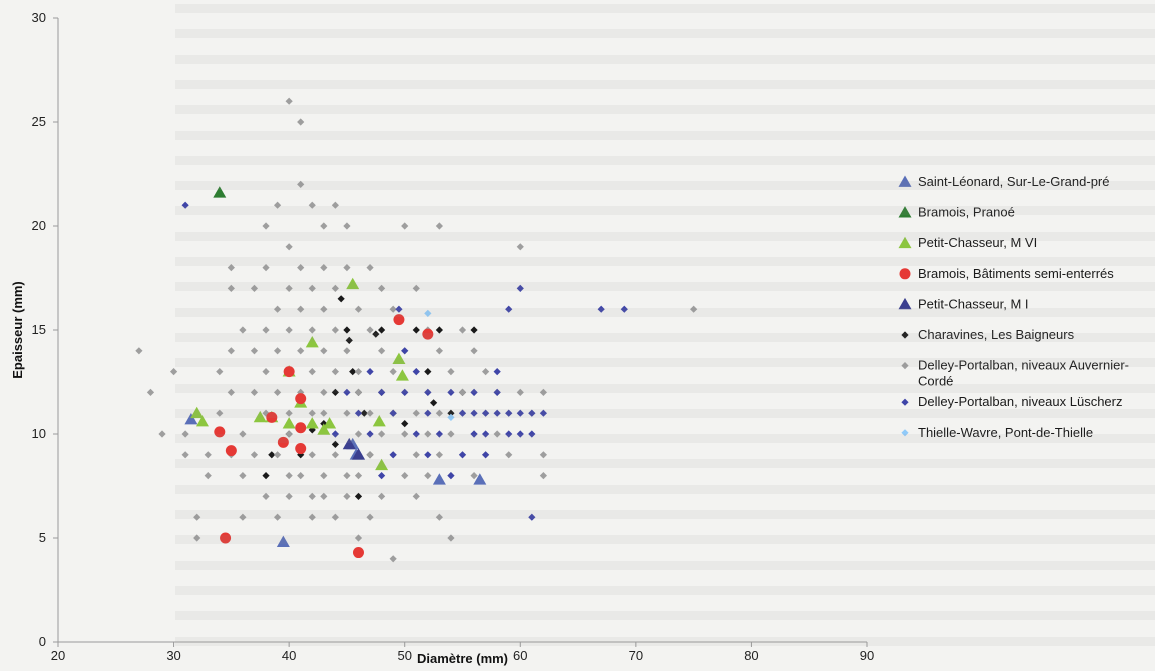 The width and height of the screenshot is (1155, 671). I want to click on y-tick-label: 20, so click(39, 225).